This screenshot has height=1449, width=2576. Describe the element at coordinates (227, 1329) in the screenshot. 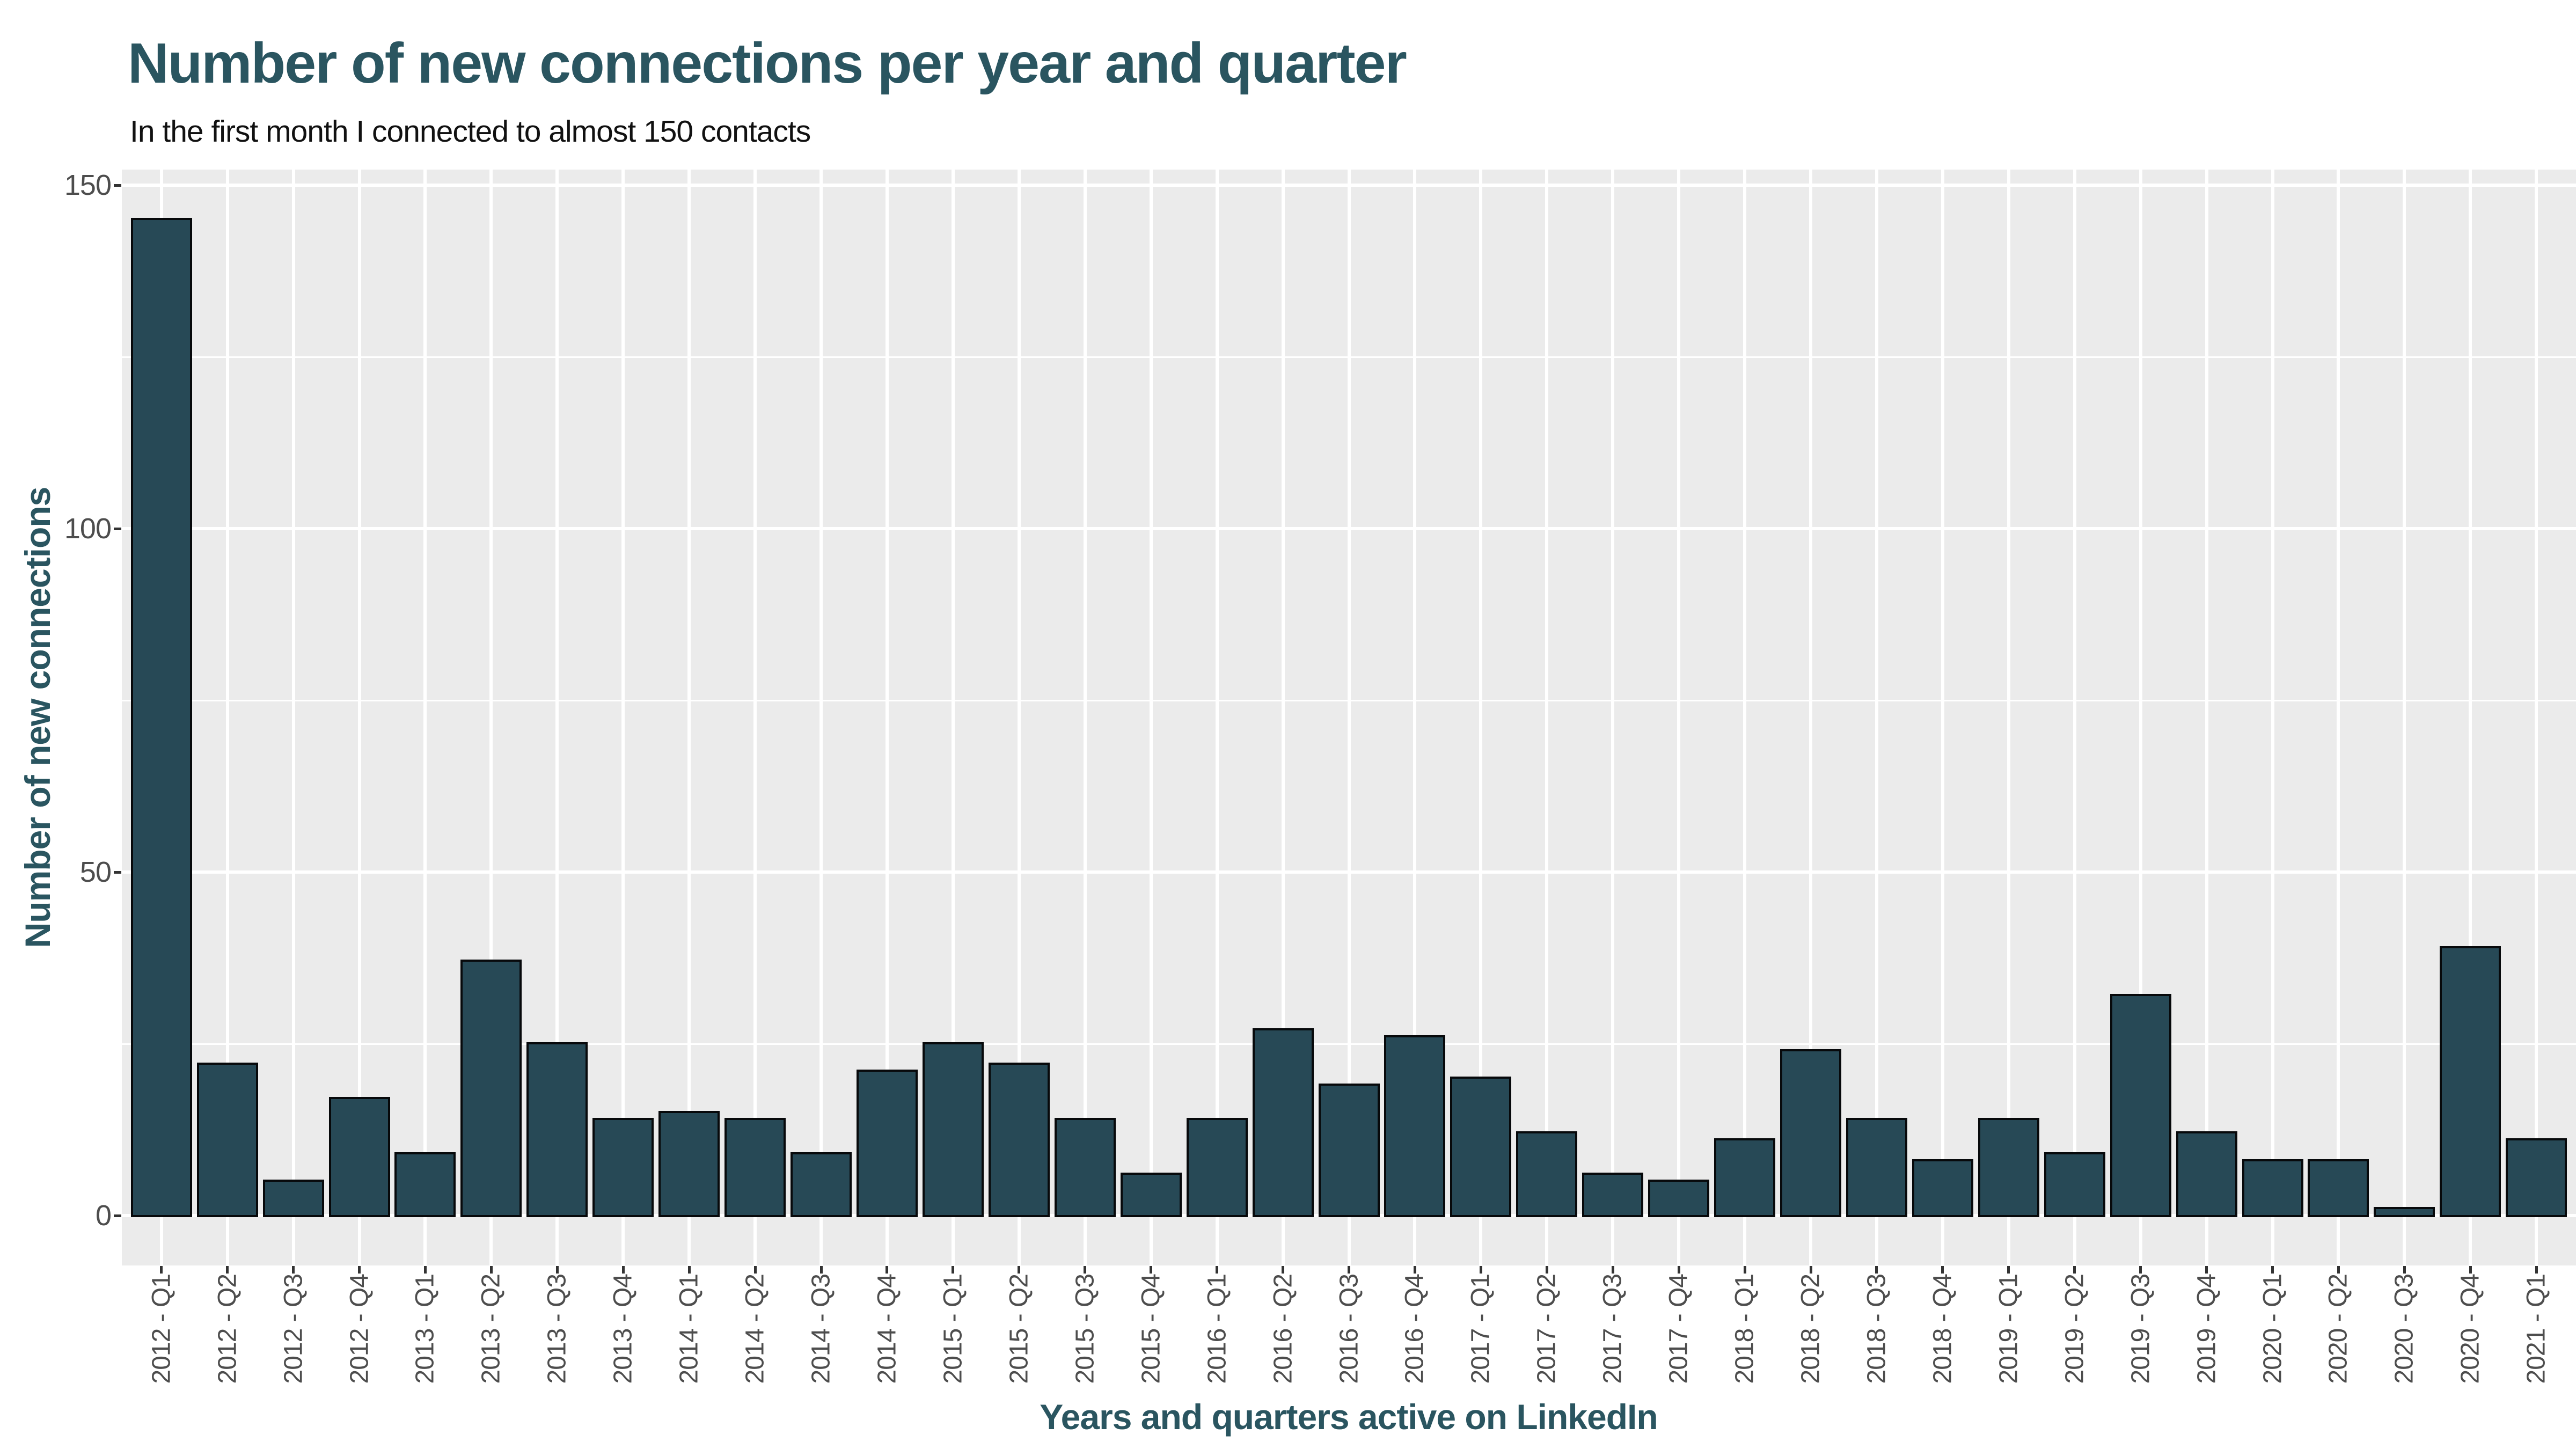

I see `x-tick-label: 2012 - Q2` at that location.